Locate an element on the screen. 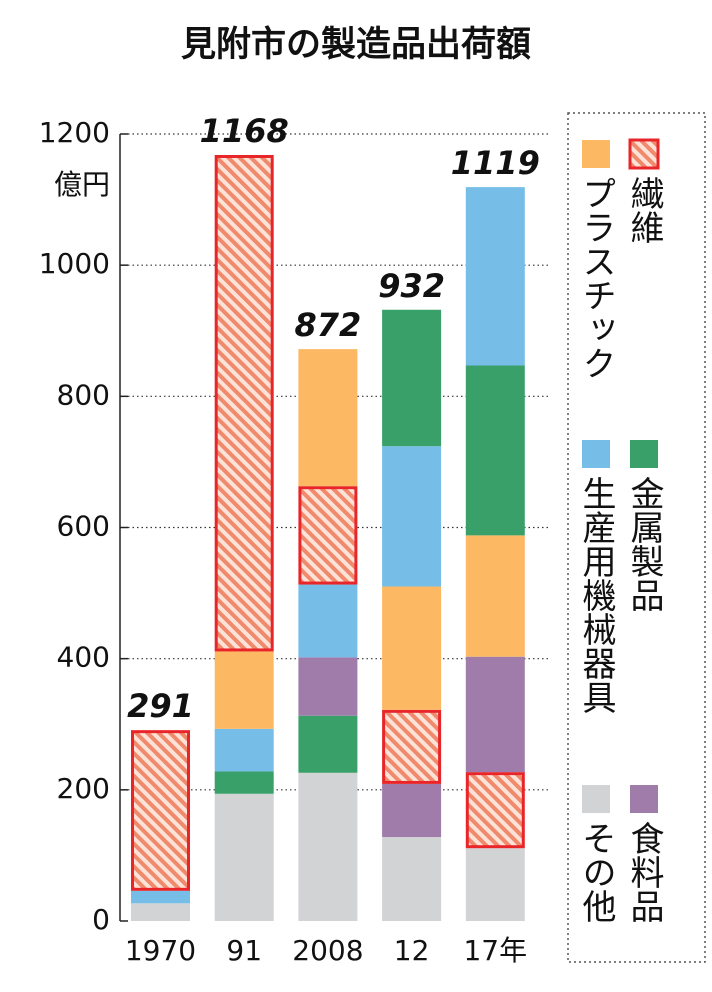 Image resolution: width=712 pixels, height=992 pixels. y-tick-label: 1200 is located at coordinates (74, 132).